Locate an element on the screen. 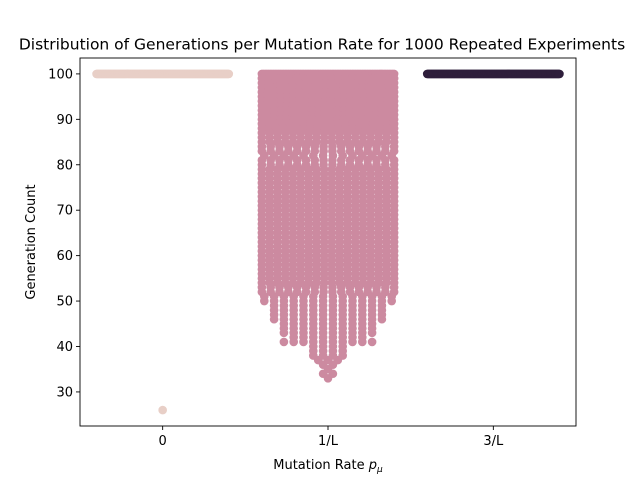 The width and height of the screenshot is (640, 480). y-tick-label: 80 is located at coordinates (64, 165).